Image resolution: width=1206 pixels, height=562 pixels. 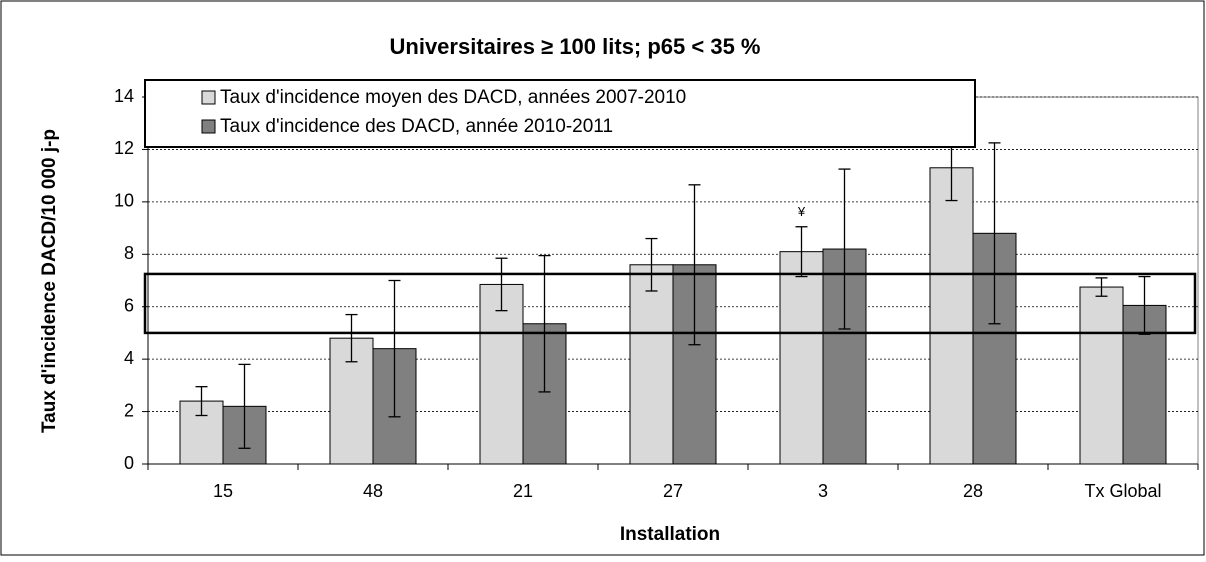 I want to click on x-tick-label: 27, so click(x=673, y=491).